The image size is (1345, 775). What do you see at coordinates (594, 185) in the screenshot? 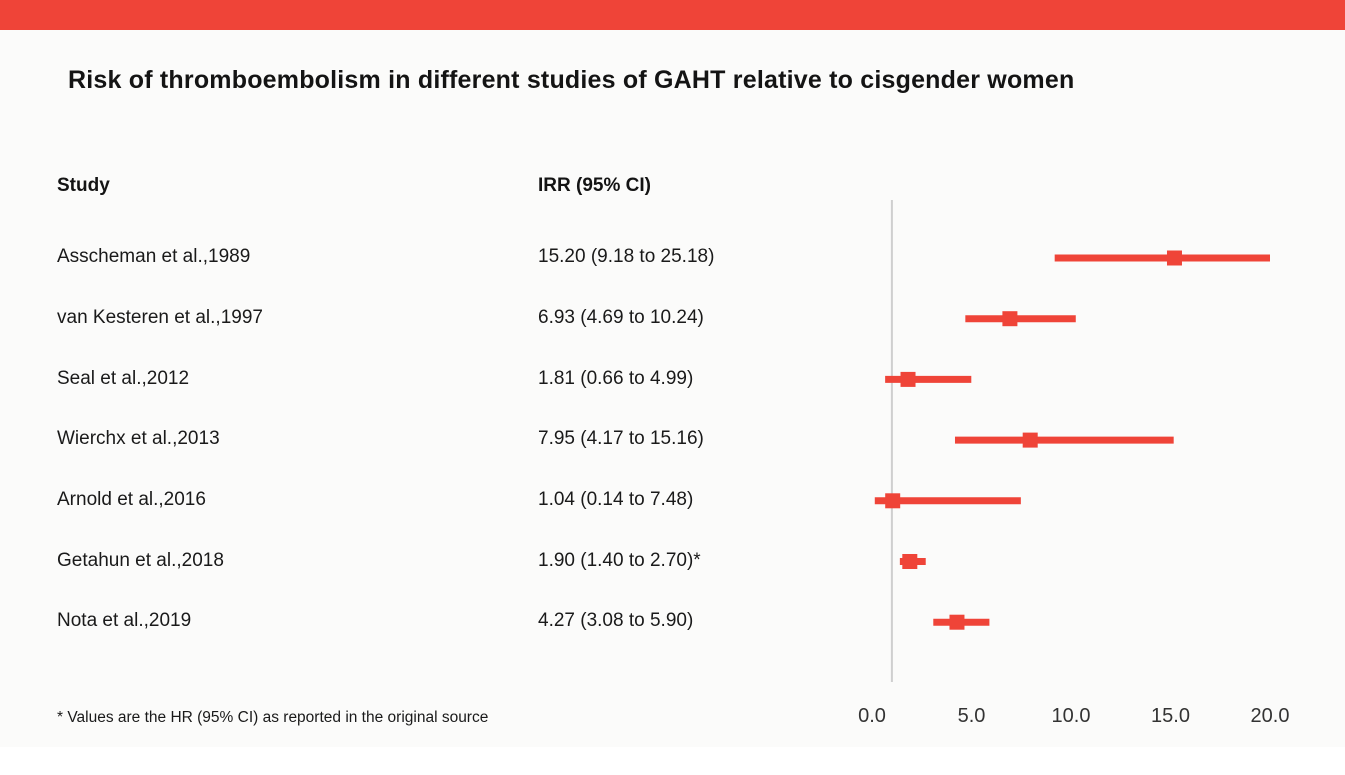
I see `column-header-irr: IRR (95% CI)` at bounding box center [594, 185].